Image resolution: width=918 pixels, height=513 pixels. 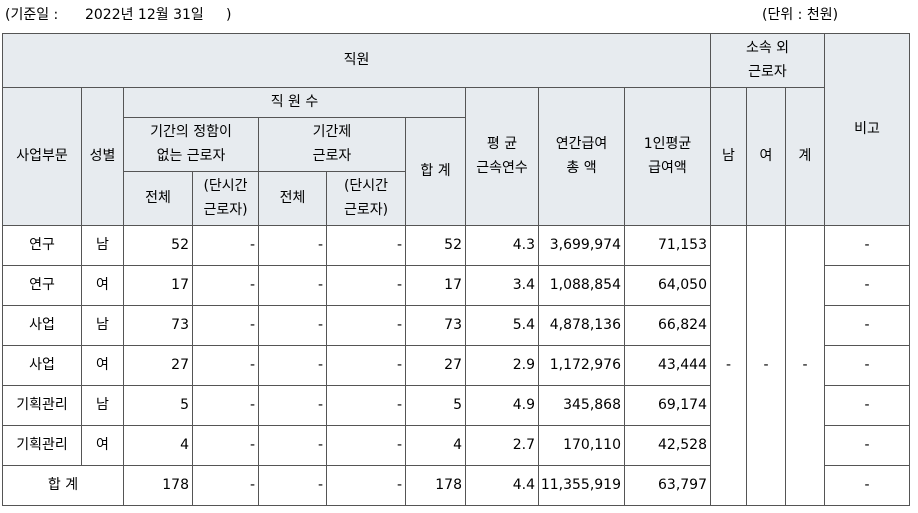 What do you see at coordinates (767, 60) in the screenshot?
I see `outsourced-header: 소속 외 근로자` at bounding box center [767, 60].